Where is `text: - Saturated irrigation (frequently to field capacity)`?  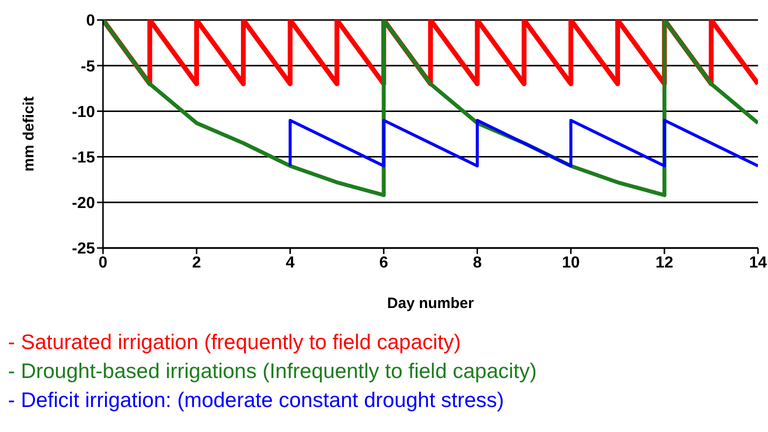 text: - Saturated irrigation (frequently to field capacity) is located at coordinates (235, 343).